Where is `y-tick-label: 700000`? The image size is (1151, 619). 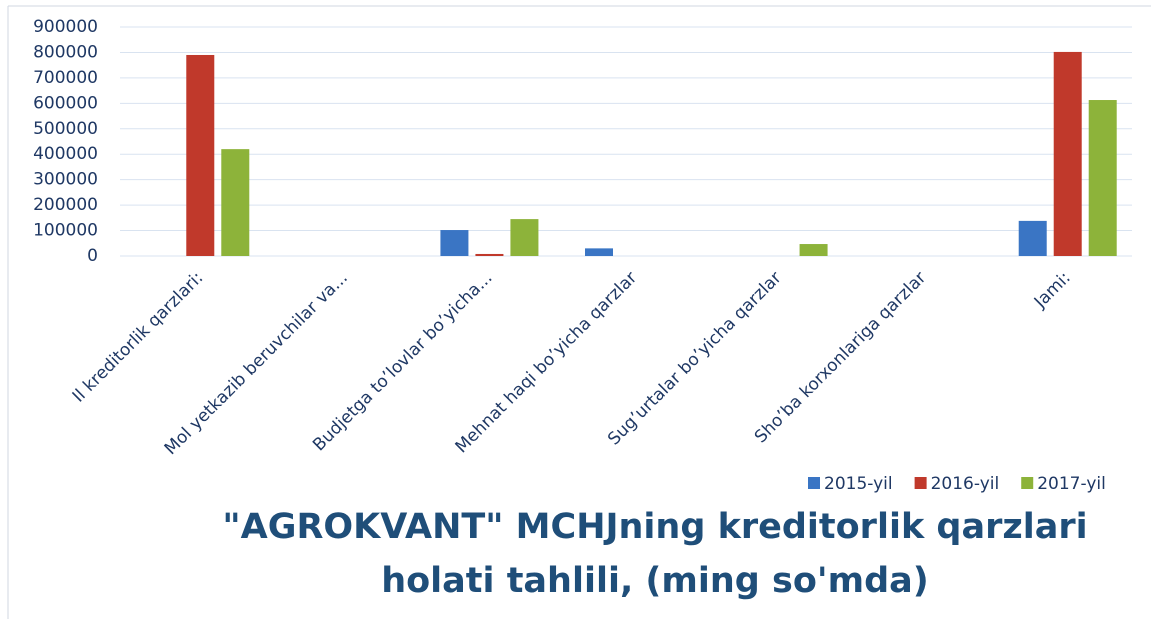 y-tick-label: 700000 is located at coordinates (65, 78).